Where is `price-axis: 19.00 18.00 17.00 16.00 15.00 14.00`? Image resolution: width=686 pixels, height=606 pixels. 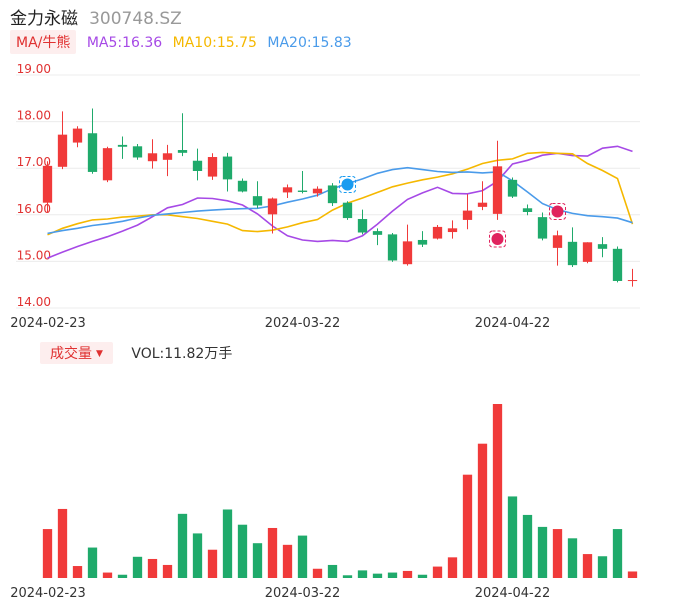 price-axis: 19.00 18.00 17.00 16.00 15.00 14.00 is located at coordinates (34, 185).